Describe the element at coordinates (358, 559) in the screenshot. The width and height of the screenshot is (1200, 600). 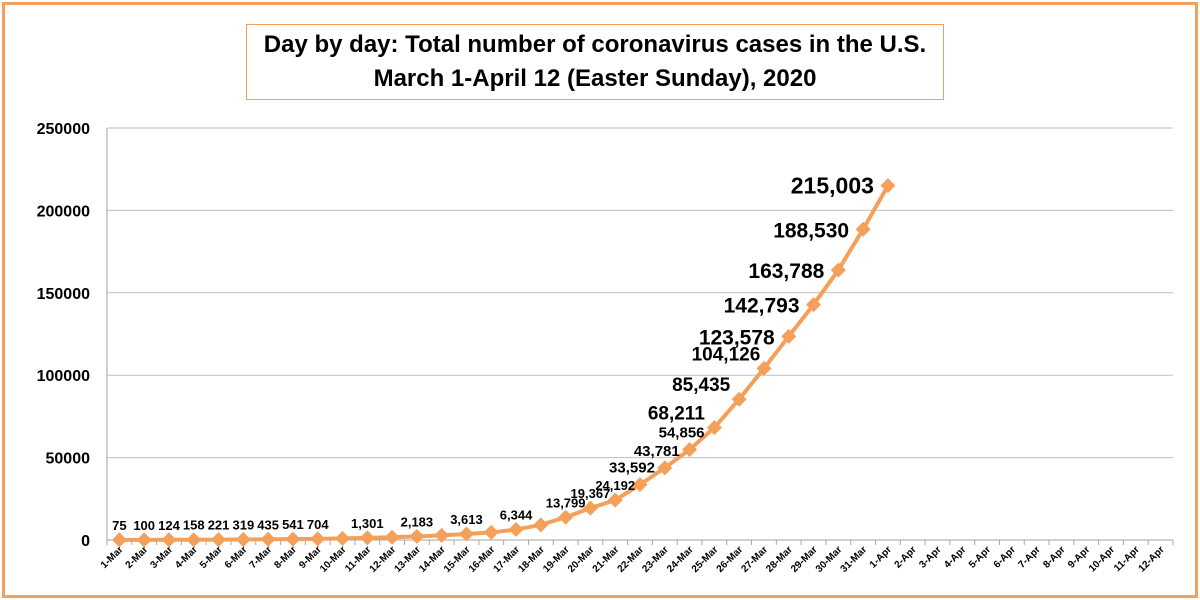
I see `x-tick-label: 11-Mar` at that location.